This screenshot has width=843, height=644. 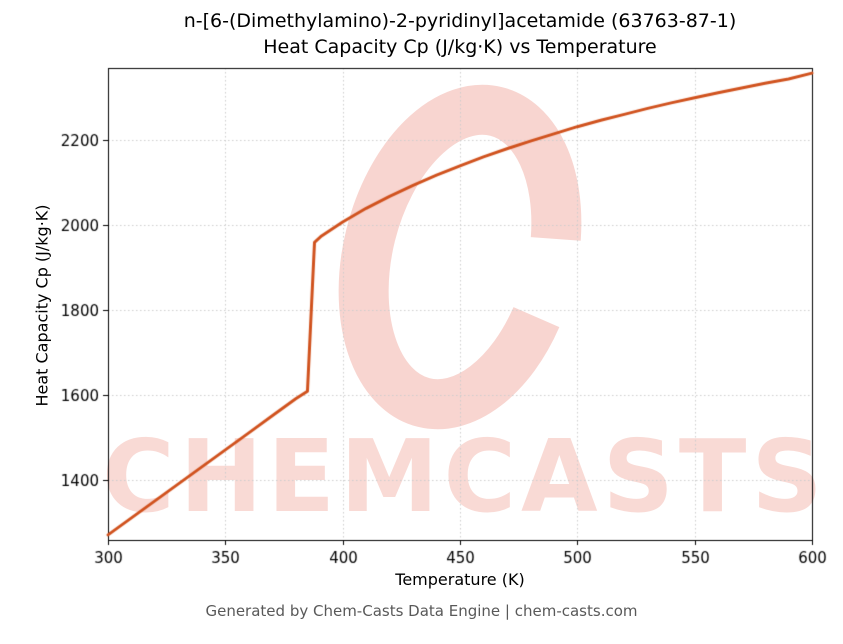 What do you see at coordinates (460, 47) in the screenshot?
I see `chart-subtitle: Heat Capacity Cp (J/kg·K) vs Temperature` at bounding box center [460, 47].